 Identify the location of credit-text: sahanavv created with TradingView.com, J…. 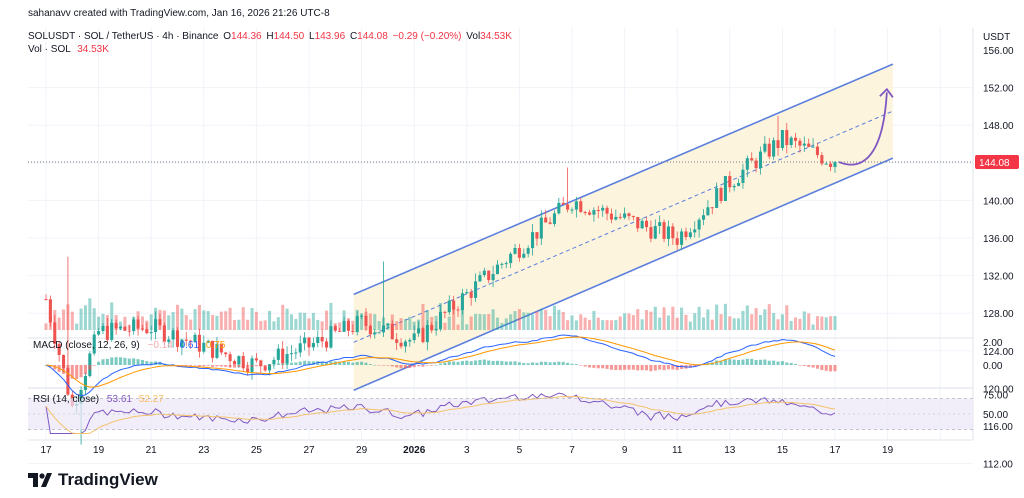
(179, 13).